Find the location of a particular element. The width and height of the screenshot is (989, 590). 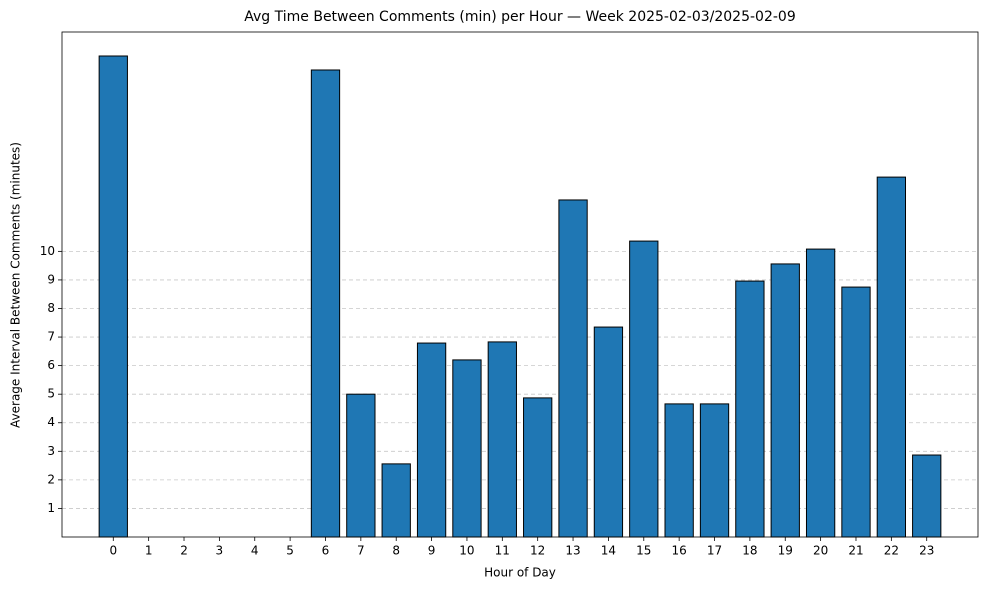

x-tick-label: 0 is located at coordinates (113, 551).